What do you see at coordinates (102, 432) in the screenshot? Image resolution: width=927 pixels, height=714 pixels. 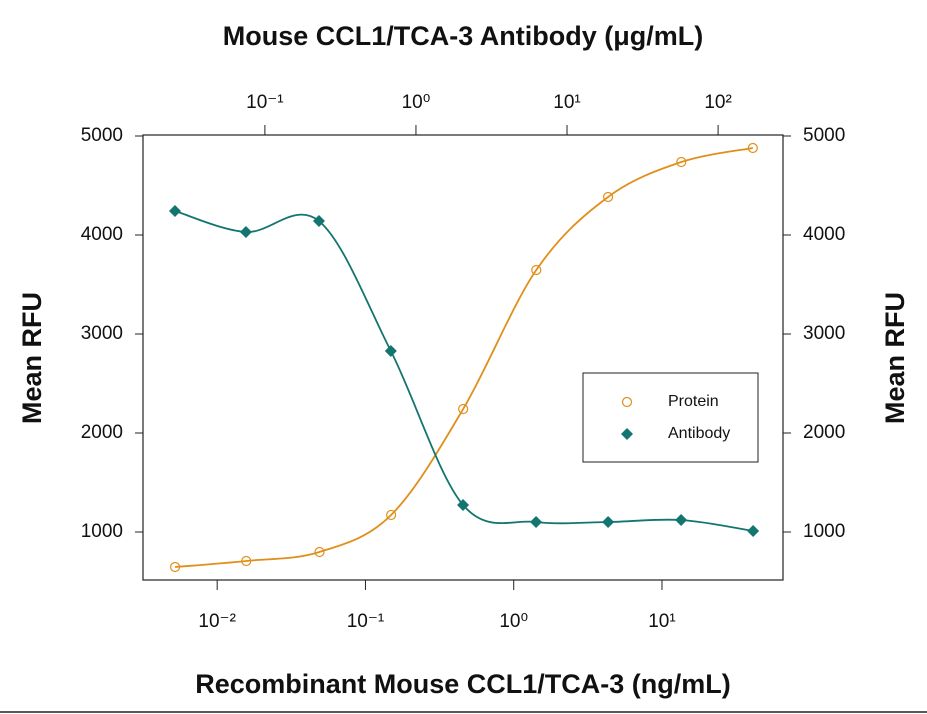 I see `y-tick-label: 2000` at bounding box center [102, 432].